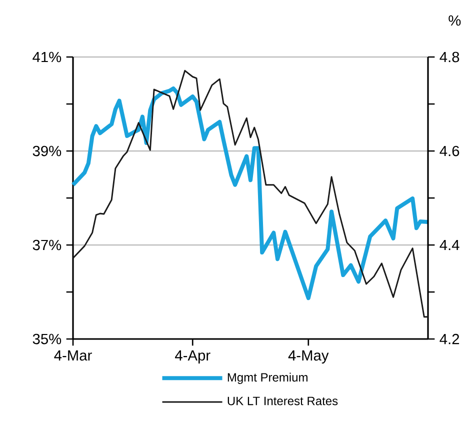 The width and height of the screenshot is (473, 430). What do you see at coordinates (450, 339) in the screenshot?
I see `y2-tick-label: 4.2` at bounding box center [450, 339].